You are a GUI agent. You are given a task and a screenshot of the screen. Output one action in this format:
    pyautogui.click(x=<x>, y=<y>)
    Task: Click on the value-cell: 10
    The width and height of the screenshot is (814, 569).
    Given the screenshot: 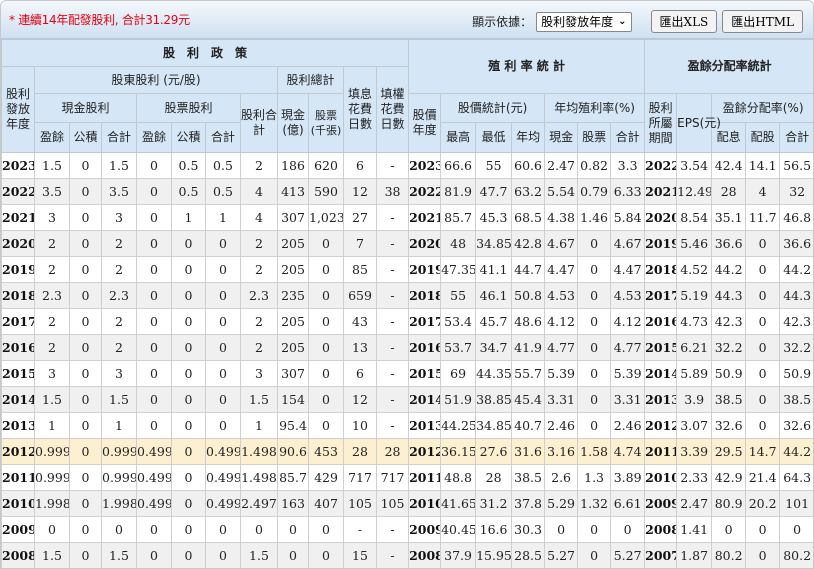 What is the action you would take?
    pyautogui.click(x=360, y=425)
    